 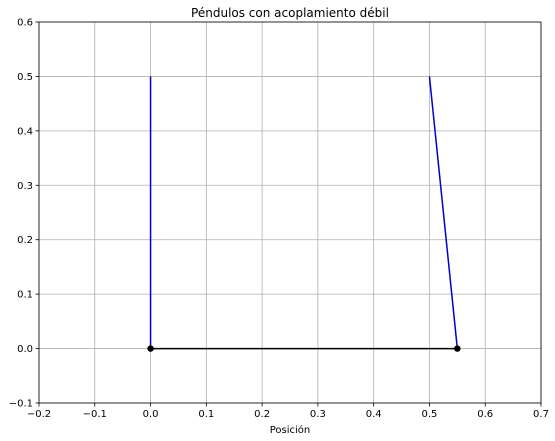 I want to click on y-tick-label: 0.3, so click(x=25, y=186).